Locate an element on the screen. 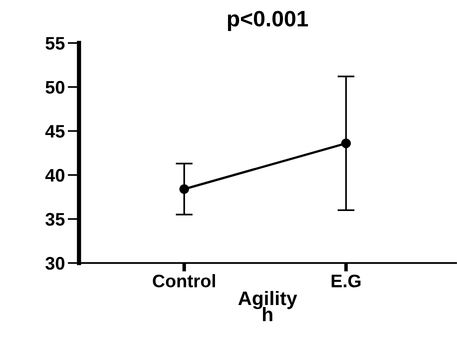 This screenshot has height=337, width=457. y-tick-label: 40 is located at coordinates (54, 175).